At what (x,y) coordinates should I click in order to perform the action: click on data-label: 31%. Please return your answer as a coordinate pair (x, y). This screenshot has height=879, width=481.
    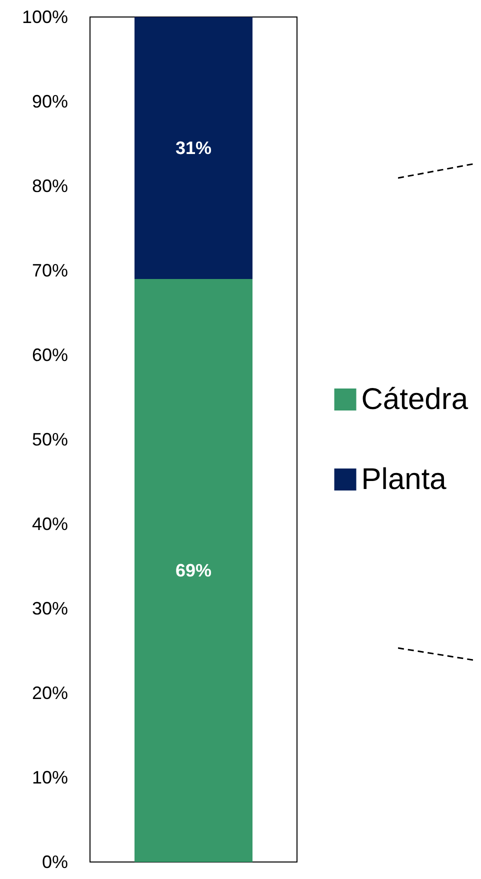
    Looking at the image, I should click on (193, 148).